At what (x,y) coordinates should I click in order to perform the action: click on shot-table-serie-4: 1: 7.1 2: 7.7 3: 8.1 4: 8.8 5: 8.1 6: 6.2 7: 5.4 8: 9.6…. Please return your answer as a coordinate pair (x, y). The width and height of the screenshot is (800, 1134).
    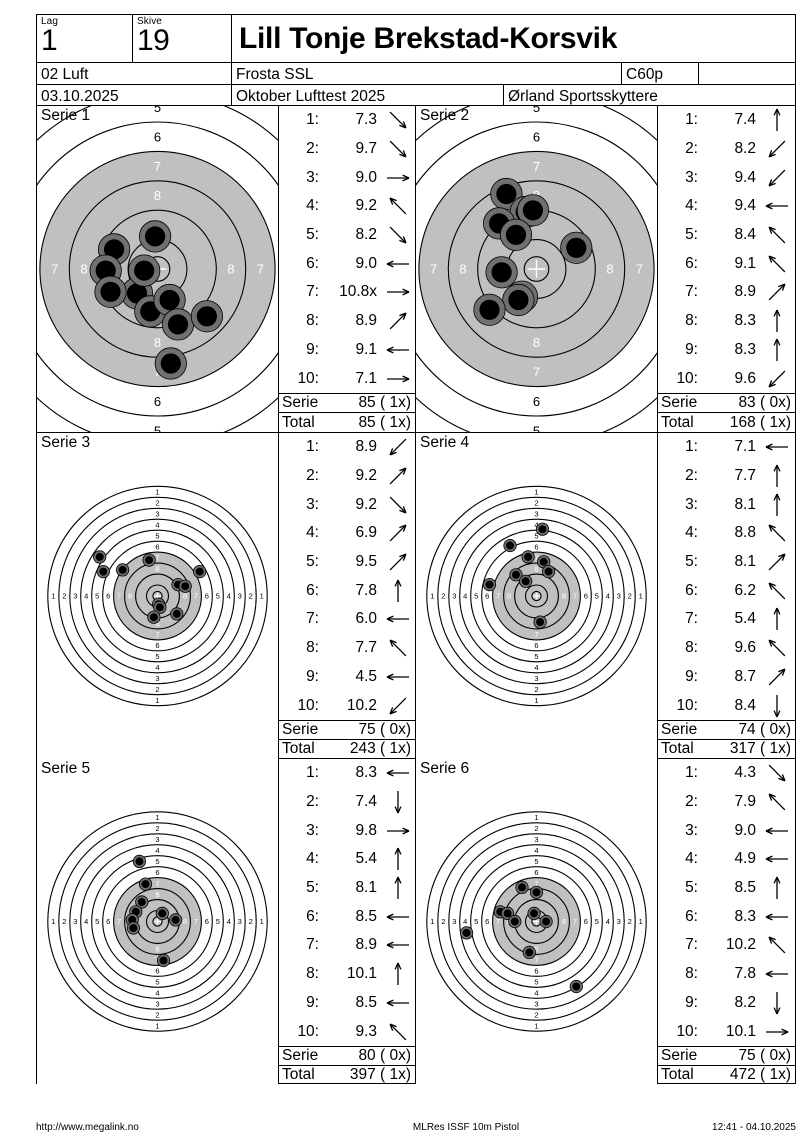
    Looking at the image, I should click on (726, 595).